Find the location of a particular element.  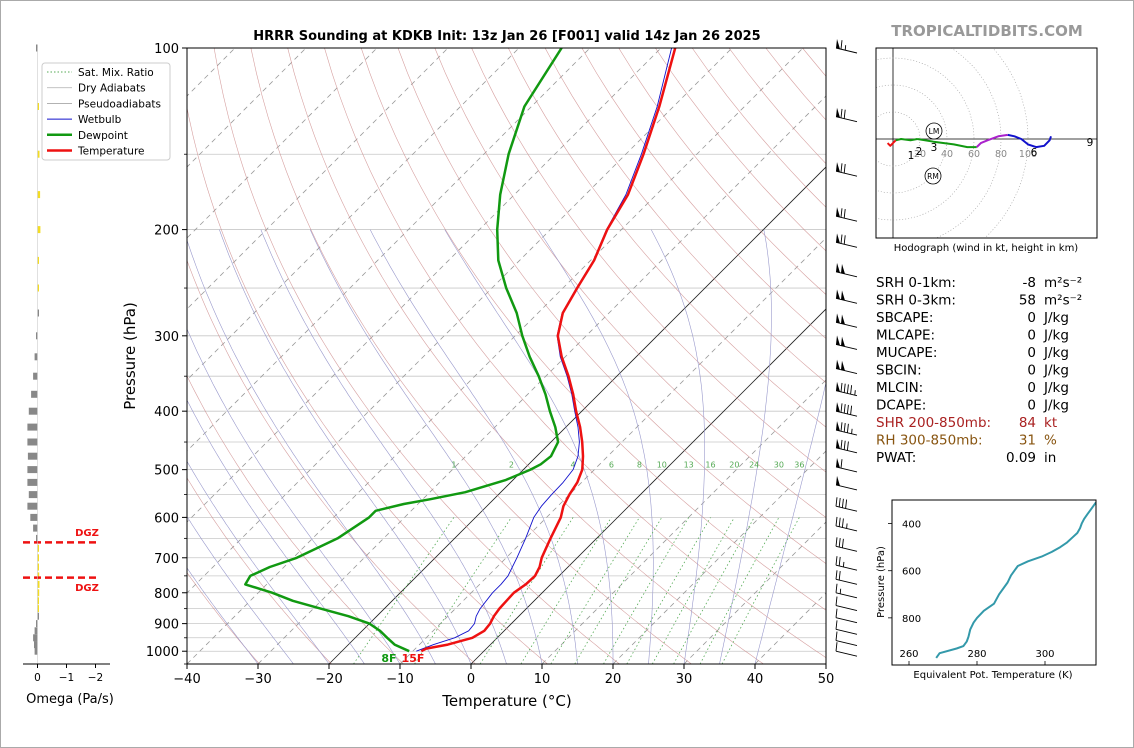

hodograph-height-label: 6 is located at coordinates (1034, 153).